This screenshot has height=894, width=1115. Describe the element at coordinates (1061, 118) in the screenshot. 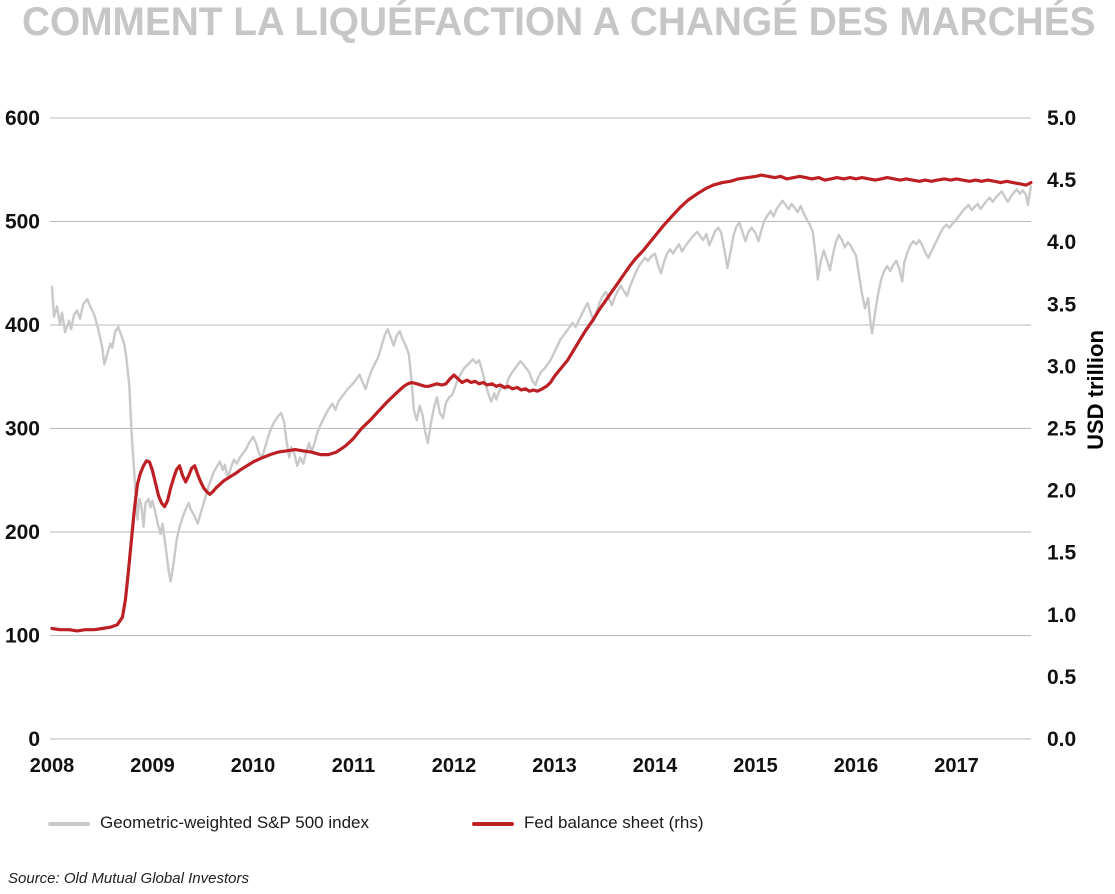

I see `y-axis-right-tick-label: 5.0` at that location.